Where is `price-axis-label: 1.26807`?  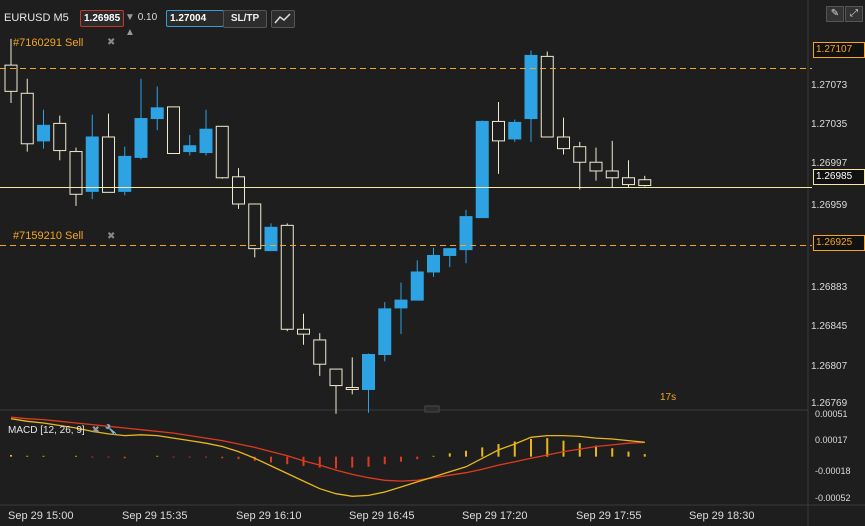 price-axis-label: 1.26807 is located at coordinates (829, 366).